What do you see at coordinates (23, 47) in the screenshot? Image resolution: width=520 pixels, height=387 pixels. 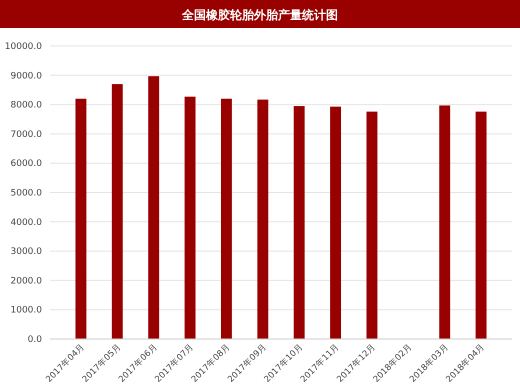 I see `y-tick-label: 10000.0` at bounding box center [23, 47].